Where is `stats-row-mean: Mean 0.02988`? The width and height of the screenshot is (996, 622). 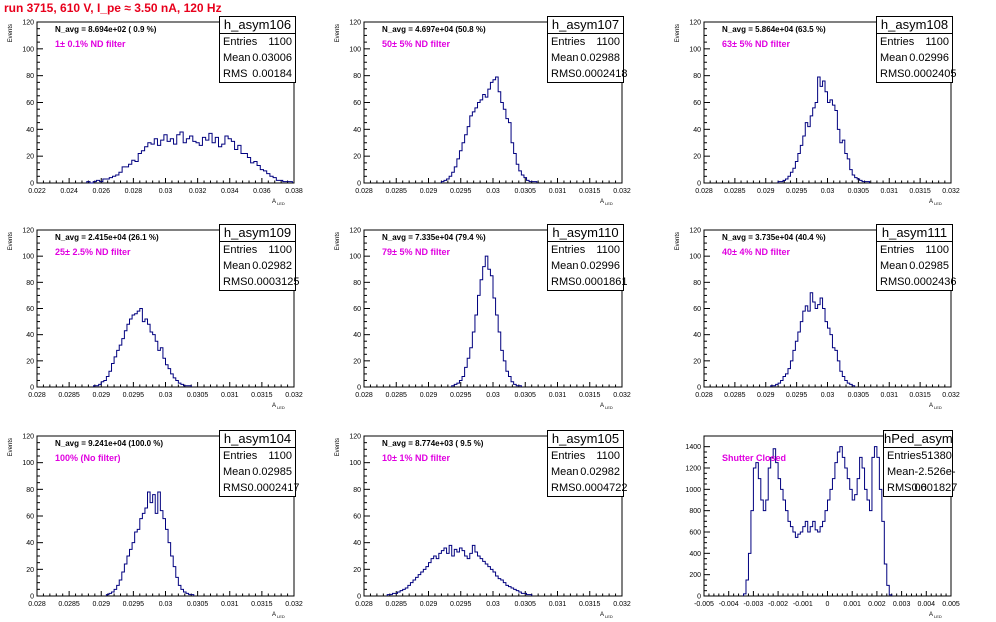 stats-row-mean: Mean 0.02988 is located at coordinates (585, 58).